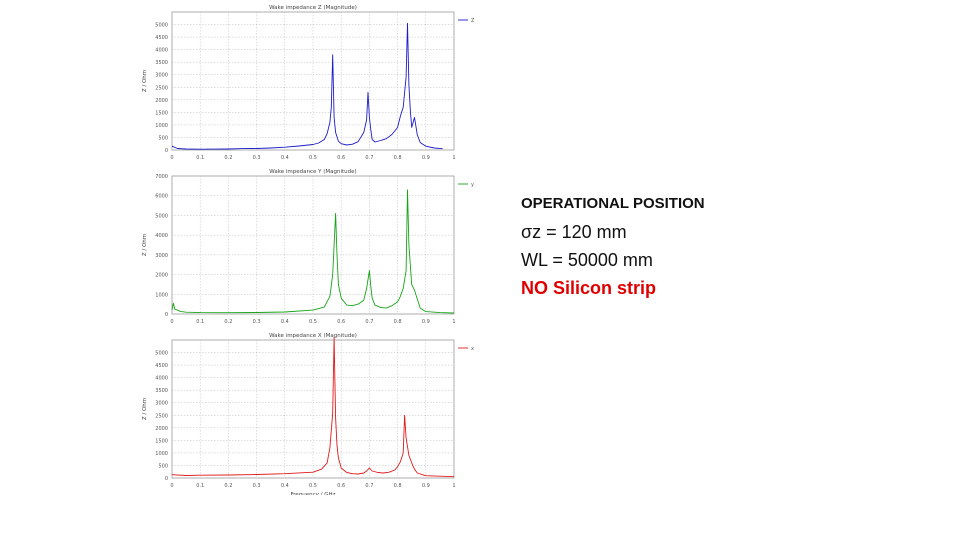 The width and height of the screenshot is (960, 540). I want to click on y-tick-label: 7000, so click(161, 177).